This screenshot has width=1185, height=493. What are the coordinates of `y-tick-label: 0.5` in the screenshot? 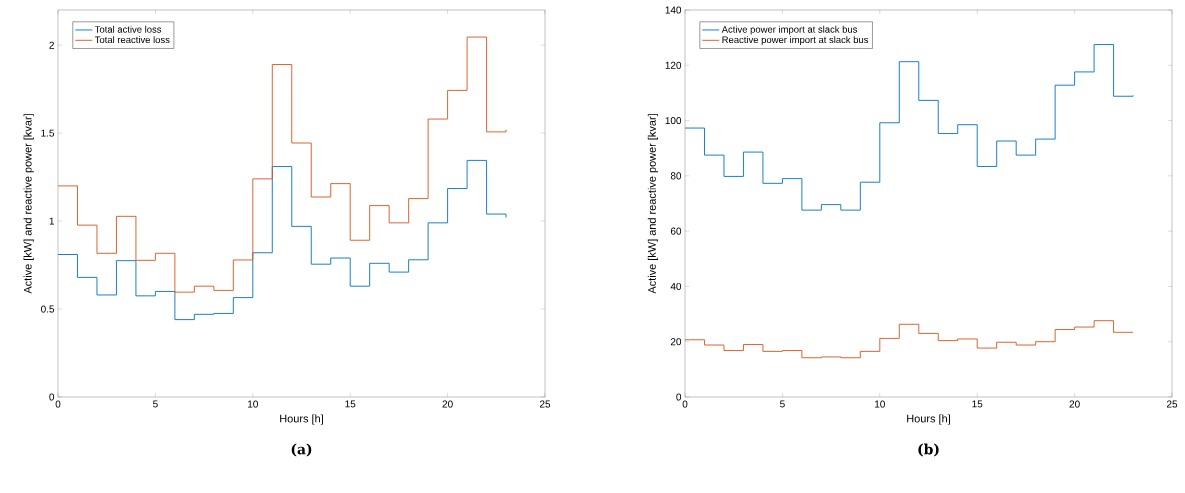 It's located at (48, 309).